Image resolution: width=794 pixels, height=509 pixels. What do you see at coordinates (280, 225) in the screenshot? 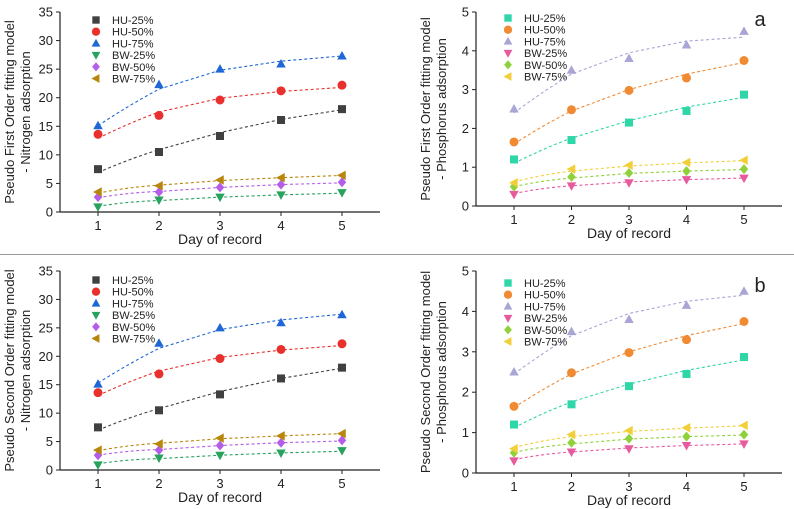
I see `x-tick-label: 4` at bounding box center [280, 225].